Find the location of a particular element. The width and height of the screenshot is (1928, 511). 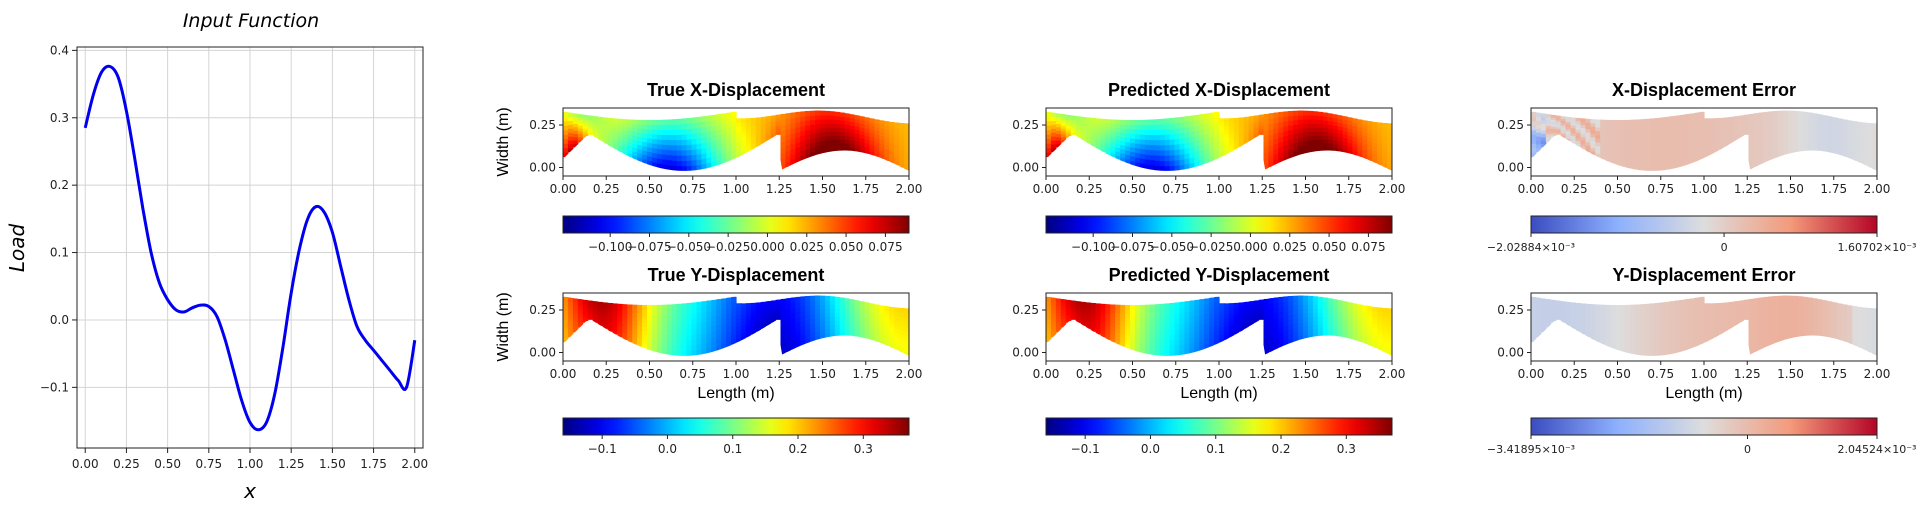

line-x-tick-label: 2.00 is located at coordinates (414, 464).